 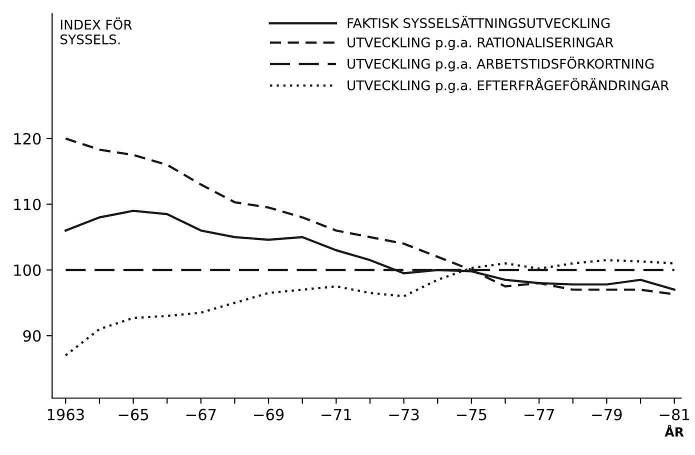 I want to click on legend-label: UTVECKLING p.g.a. EFTERFRÅGEFÖRÄNDRINGAR, so click(x=508, y=85).